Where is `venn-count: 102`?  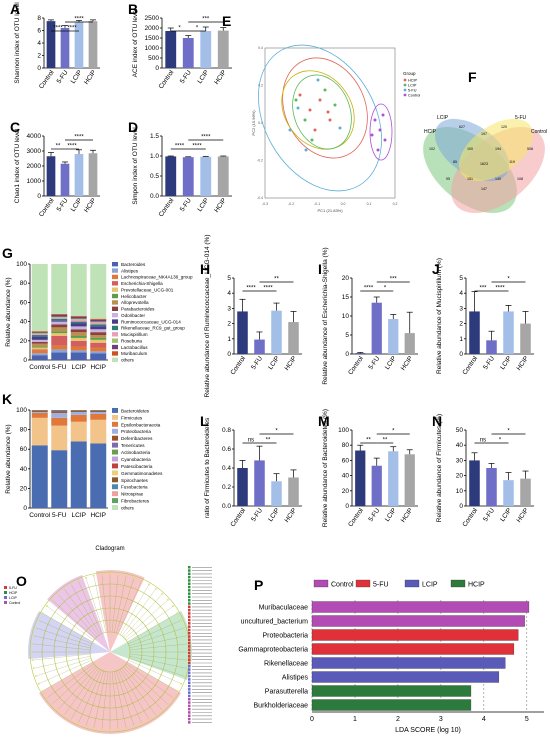
venn-count: 102 is located at coordinates (432, 149).